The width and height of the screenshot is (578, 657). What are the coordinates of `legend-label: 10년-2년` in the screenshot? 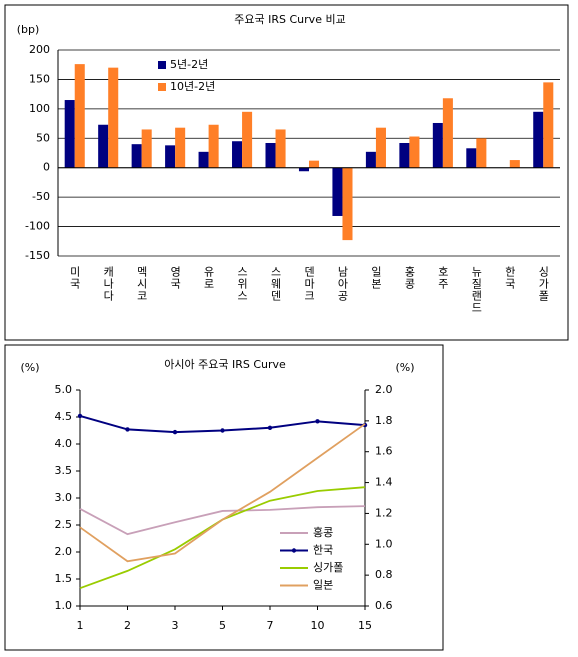 It's located at (192, 86).